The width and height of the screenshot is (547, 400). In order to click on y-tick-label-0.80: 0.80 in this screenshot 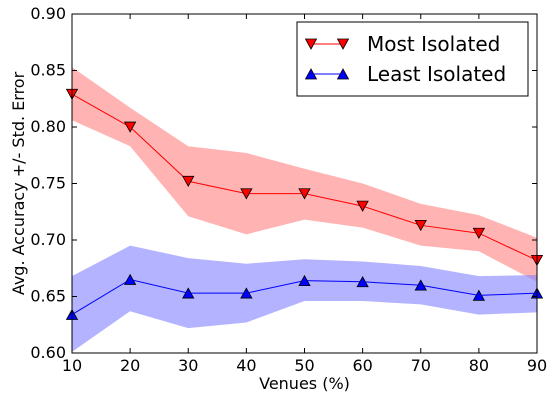, I will do `click(48, 126)`.